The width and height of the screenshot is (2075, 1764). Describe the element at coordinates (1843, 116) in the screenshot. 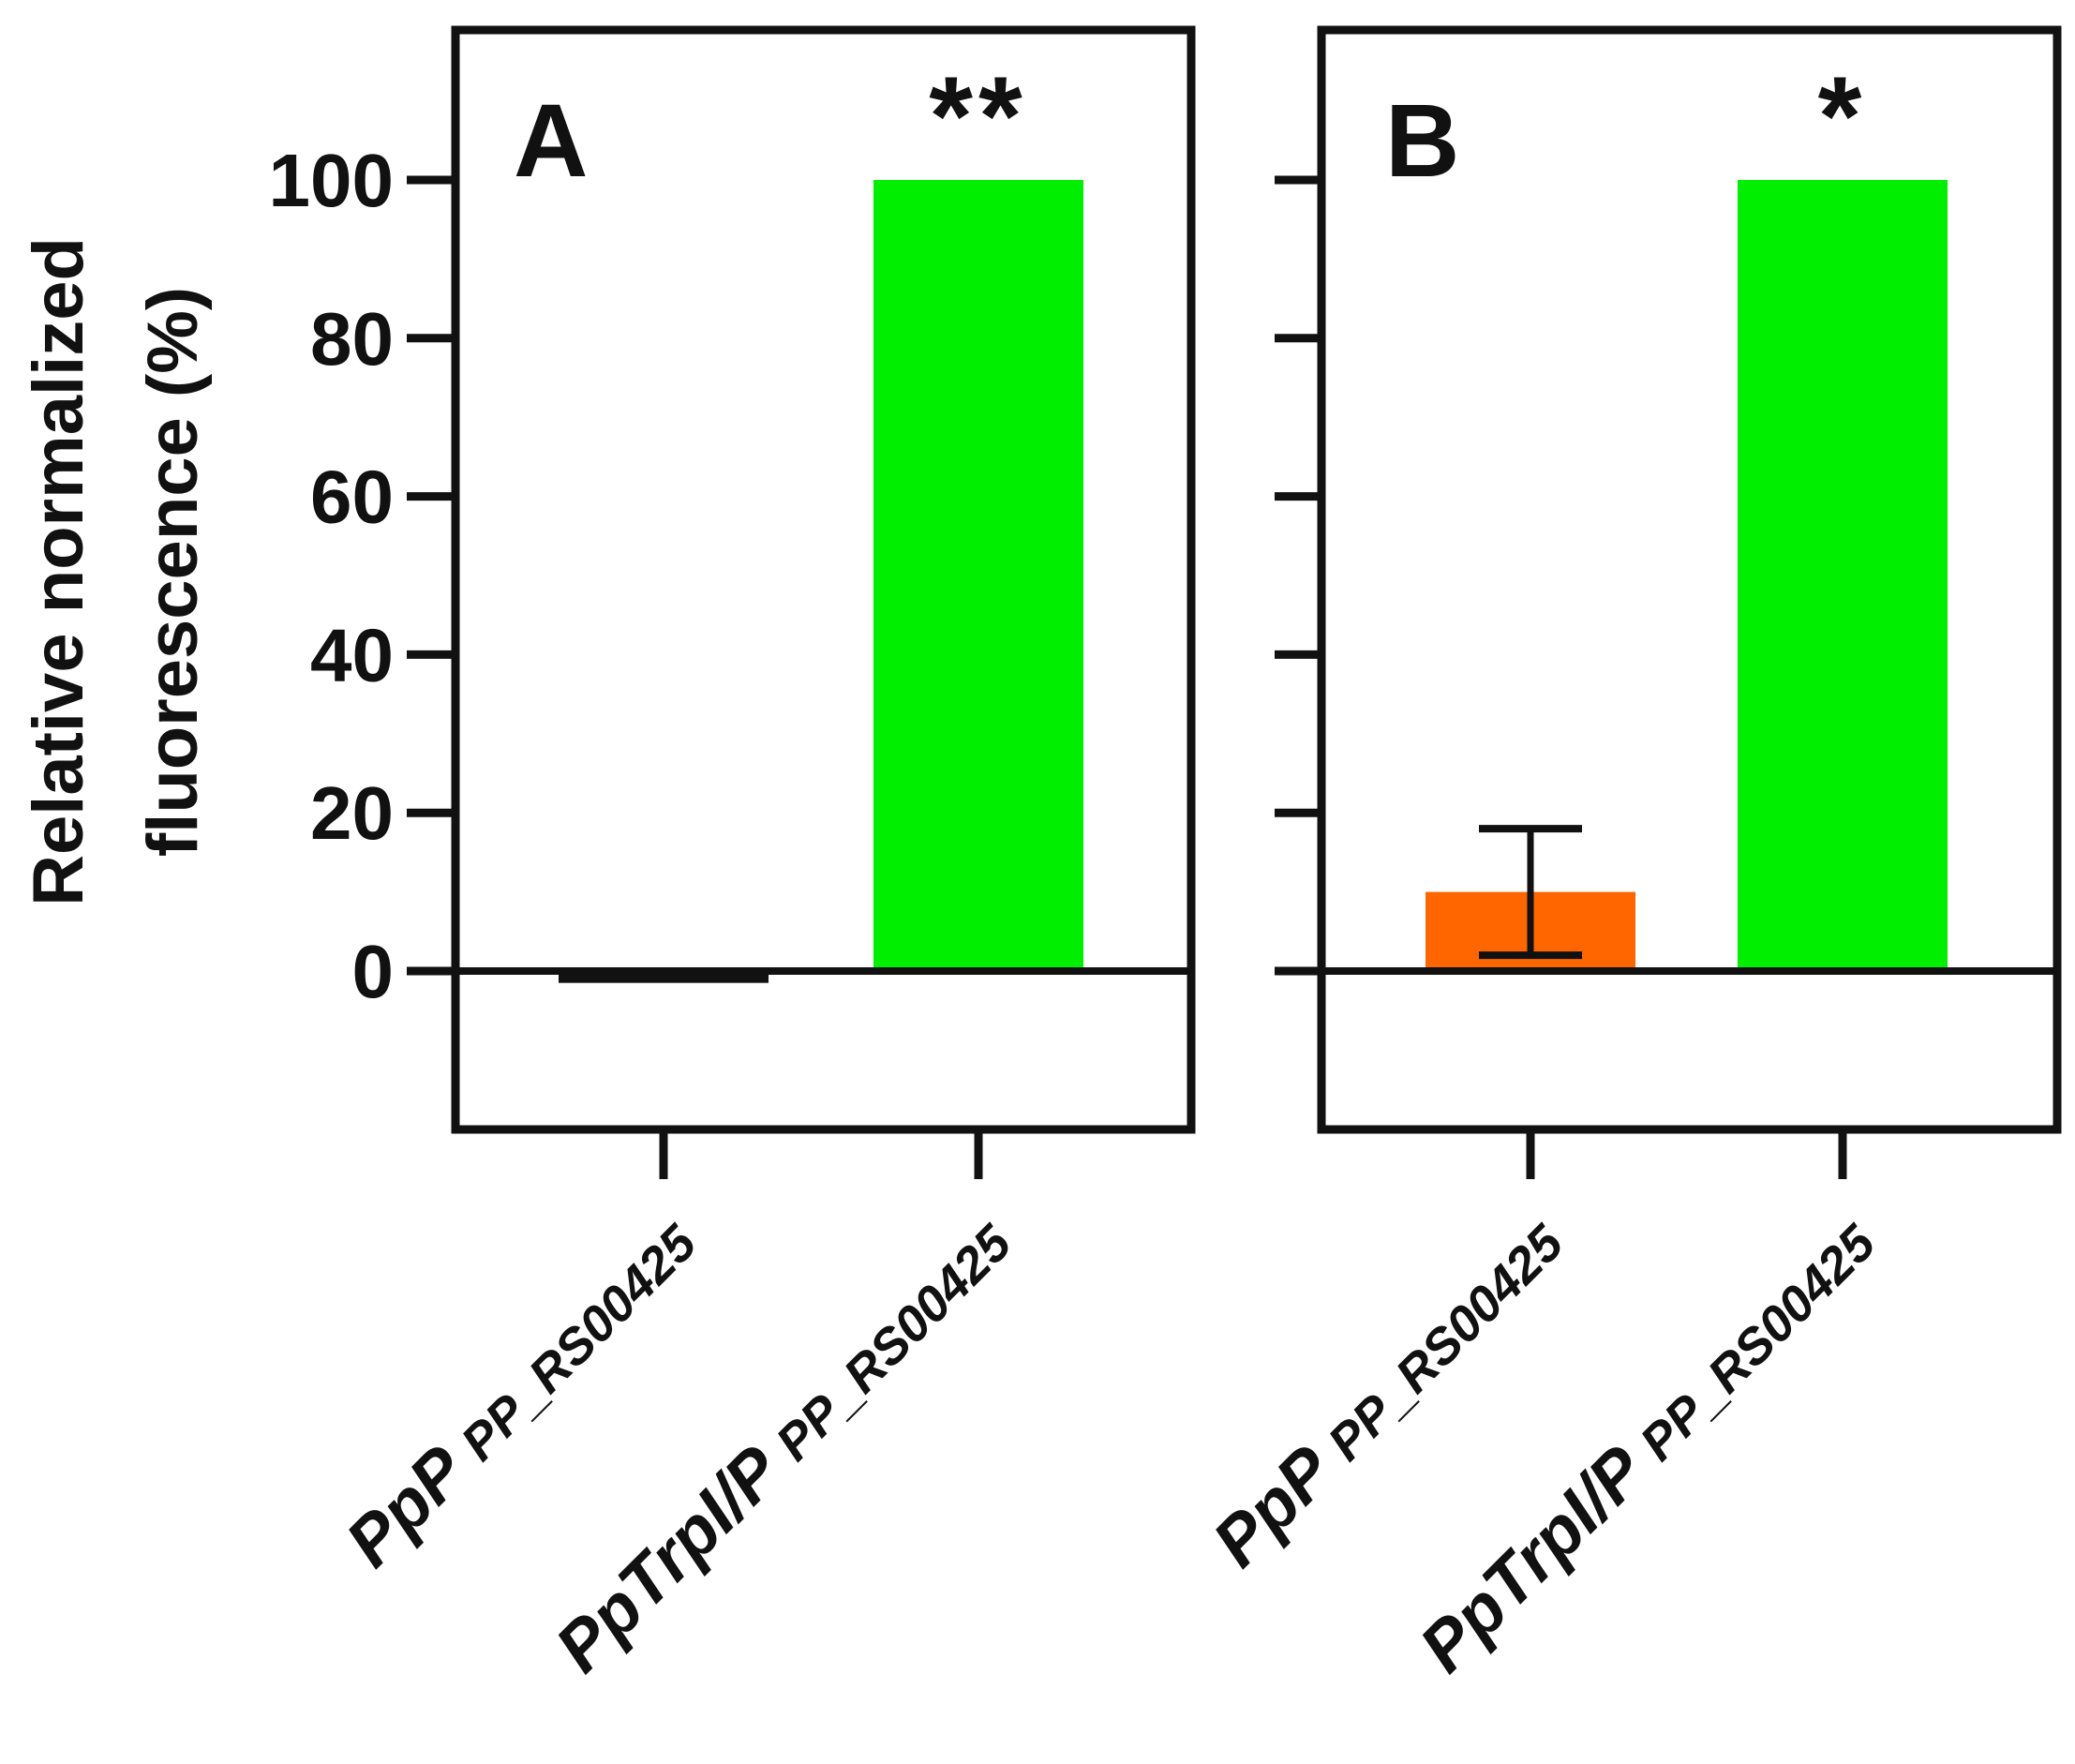

I see `significance-b-2: *` at that location.